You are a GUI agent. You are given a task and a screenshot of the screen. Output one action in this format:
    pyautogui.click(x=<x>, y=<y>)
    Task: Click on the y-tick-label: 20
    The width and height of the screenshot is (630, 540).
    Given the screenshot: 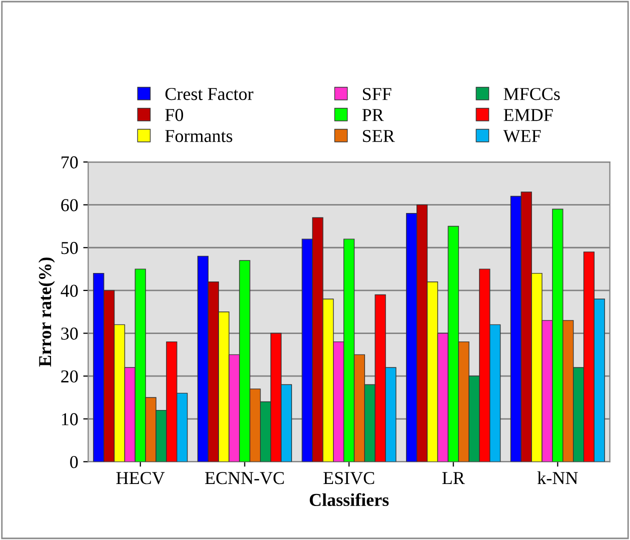 What is the action you would take?
    pyautogui.click(x=69, y=376)
    